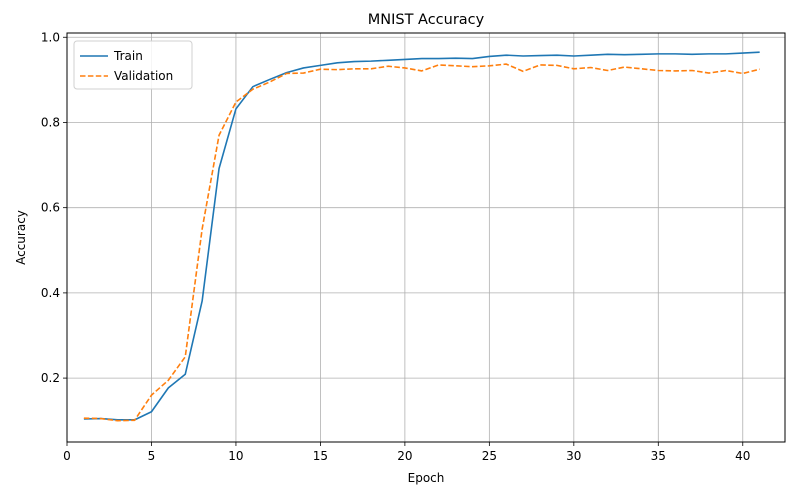 The width and height of the screenshot is (800, 500). I want to click on chart-title: MNIST Accuracy, so click(426, 20).